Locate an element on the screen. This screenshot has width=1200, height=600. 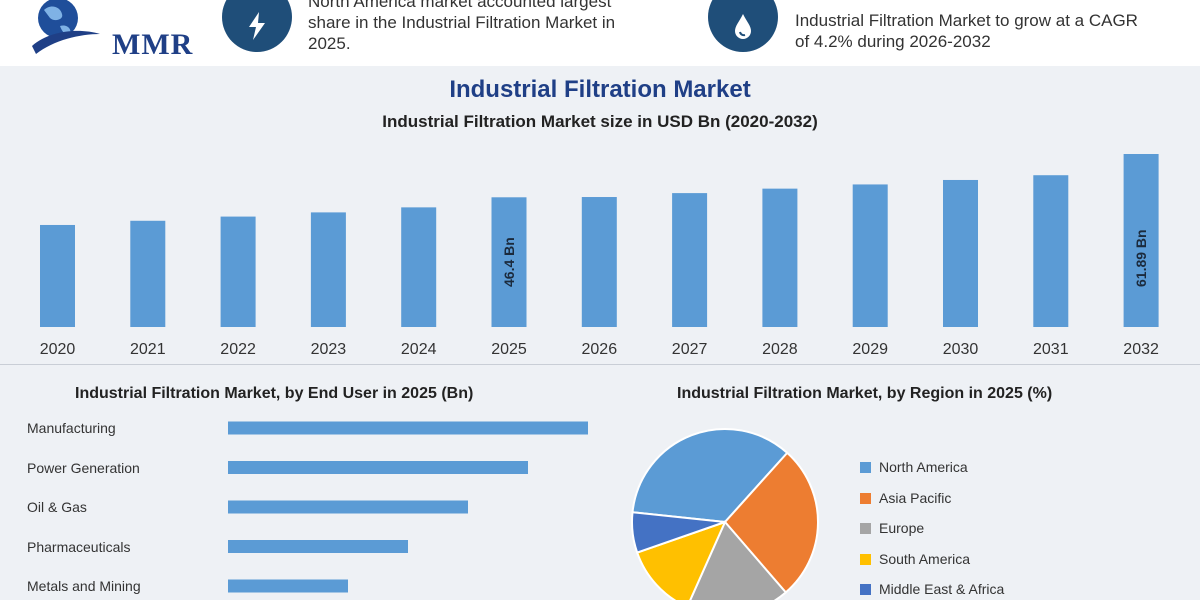
legend-label: North America is located at coordinates (923, 467).